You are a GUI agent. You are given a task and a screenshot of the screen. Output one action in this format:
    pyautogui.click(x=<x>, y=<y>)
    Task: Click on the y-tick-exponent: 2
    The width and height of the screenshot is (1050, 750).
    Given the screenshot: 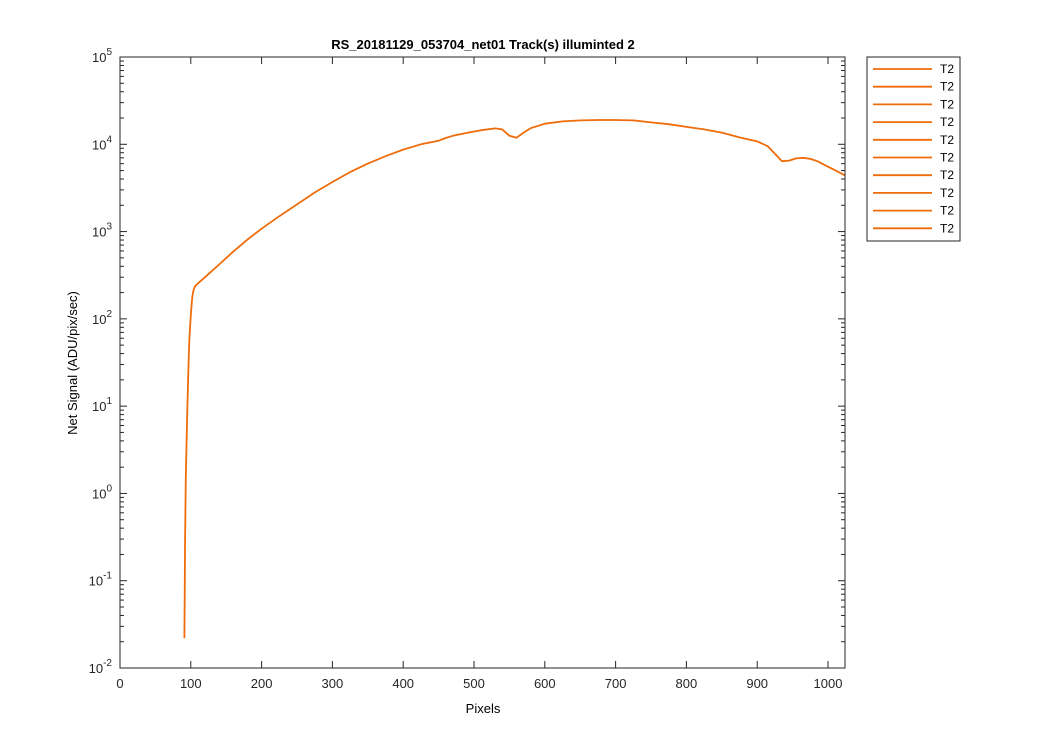 What is the action you would take?
    pyautogui.click(x=109, y=314)
    